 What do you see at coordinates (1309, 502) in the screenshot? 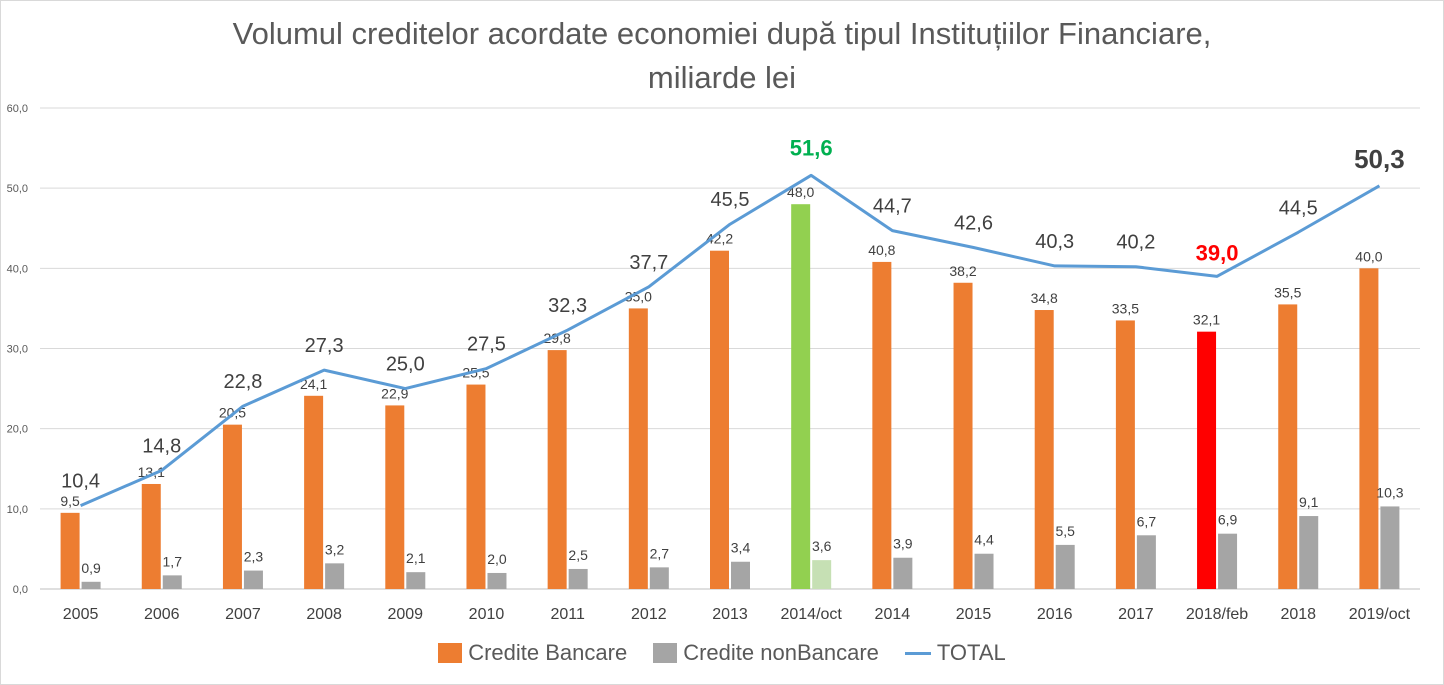
I see `data-label-credite-nonbancare: 9,1` at bounding box center [1309, 502].